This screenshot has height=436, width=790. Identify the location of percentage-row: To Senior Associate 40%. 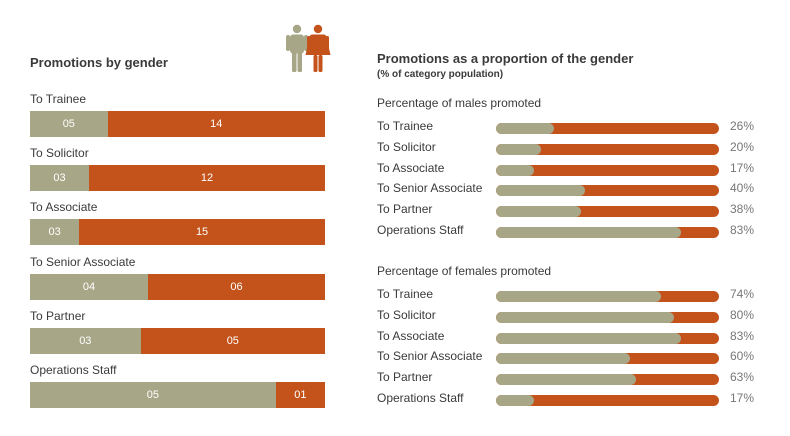
(572, 189).